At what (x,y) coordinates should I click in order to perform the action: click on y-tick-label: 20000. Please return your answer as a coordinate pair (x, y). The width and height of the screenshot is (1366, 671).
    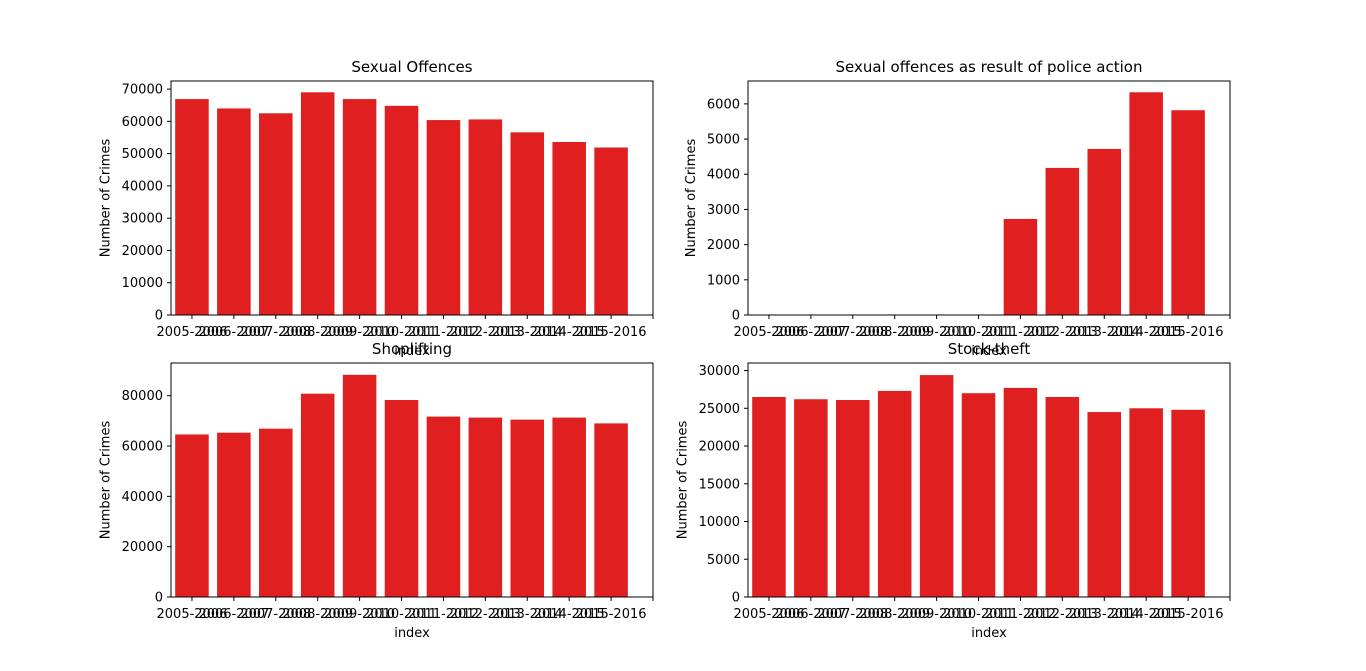
    Looking at the image, I should click on (142, 251).